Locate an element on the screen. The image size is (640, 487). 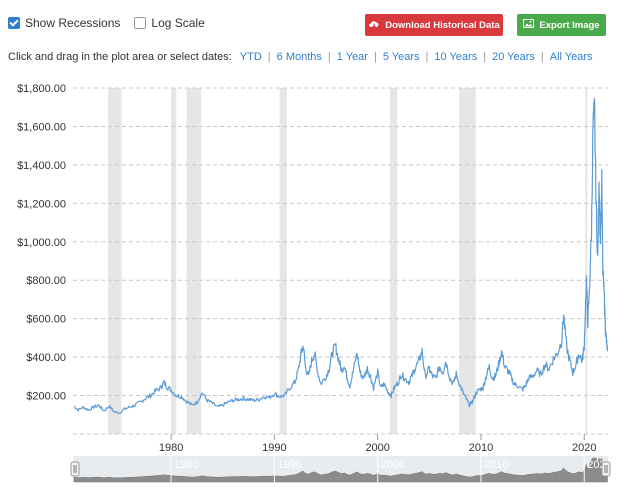
y-tick-label: $1,800.00 is located at coordinates (41, 89).